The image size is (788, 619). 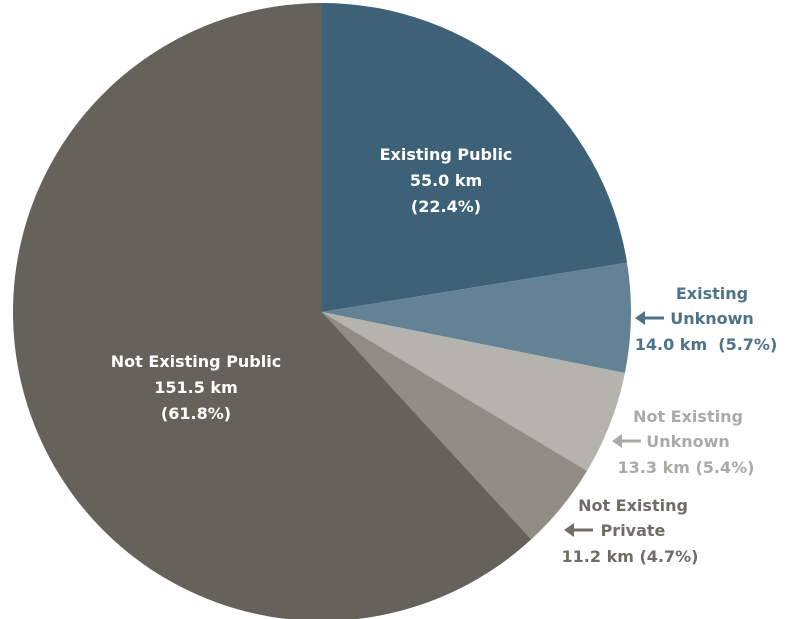 What do you see at coordinates (633, 530) in the screenshot?
I see `label-not-existing-private-line-2: Private` at bounding box center [633, 530].